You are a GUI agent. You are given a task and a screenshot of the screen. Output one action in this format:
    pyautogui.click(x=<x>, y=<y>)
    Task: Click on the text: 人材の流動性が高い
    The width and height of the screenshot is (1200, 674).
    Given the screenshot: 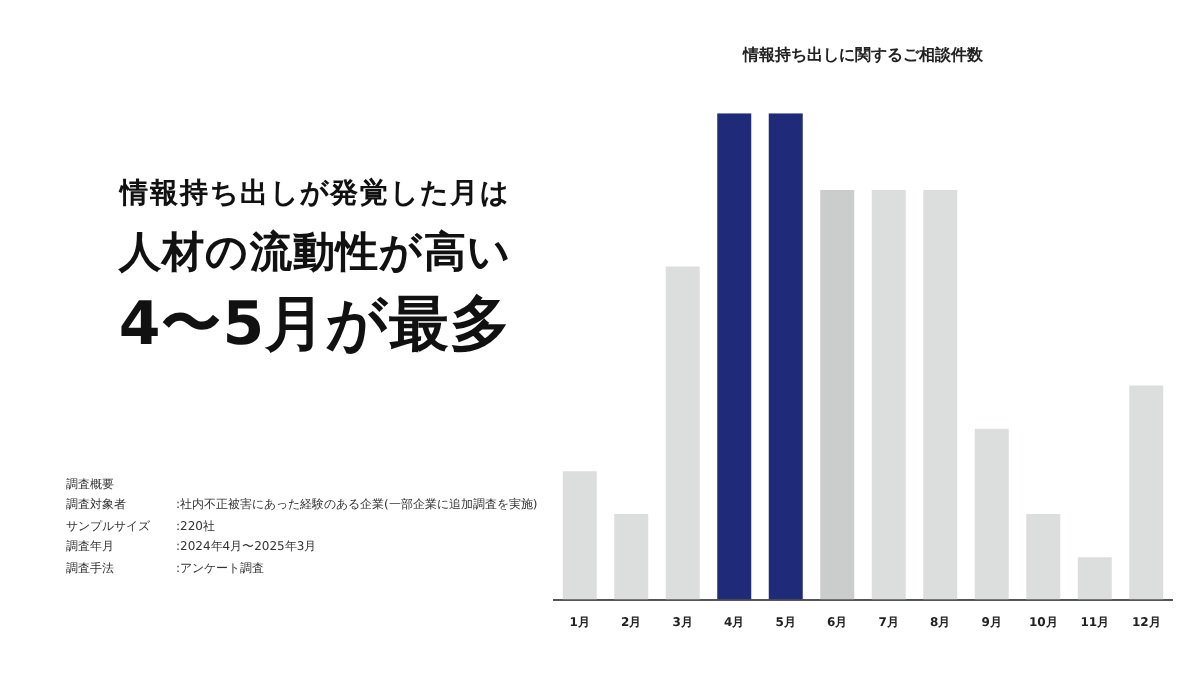 What is the action you would take?
    pyautogui.click(x=315, y=253)
    